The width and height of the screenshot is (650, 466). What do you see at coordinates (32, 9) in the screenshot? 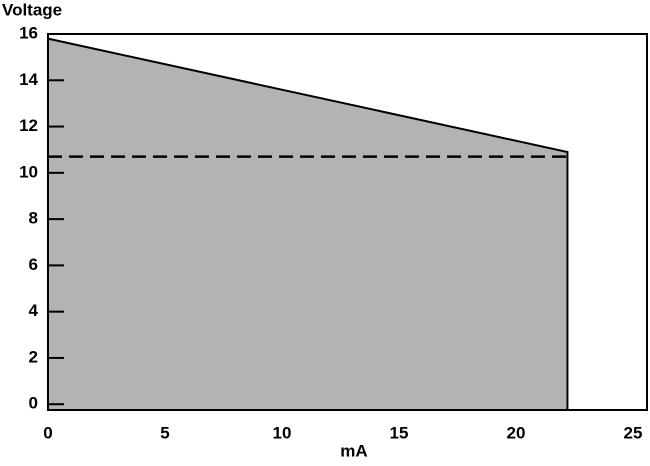
I see `y-axis-label: Voltage` at bounding box center [32, 9].